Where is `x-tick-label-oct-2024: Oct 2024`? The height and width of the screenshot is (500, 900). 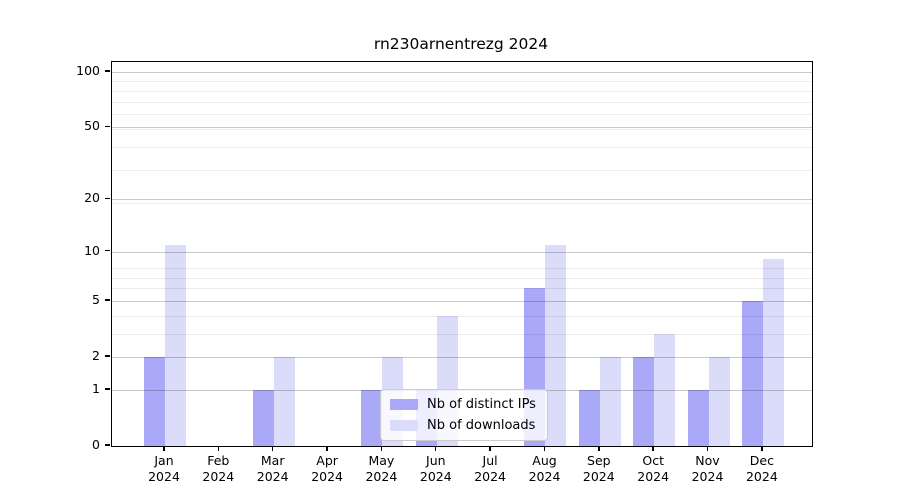
x-tick-label-oct-2024: Oct 2024 is located at coordinates (653, 468).